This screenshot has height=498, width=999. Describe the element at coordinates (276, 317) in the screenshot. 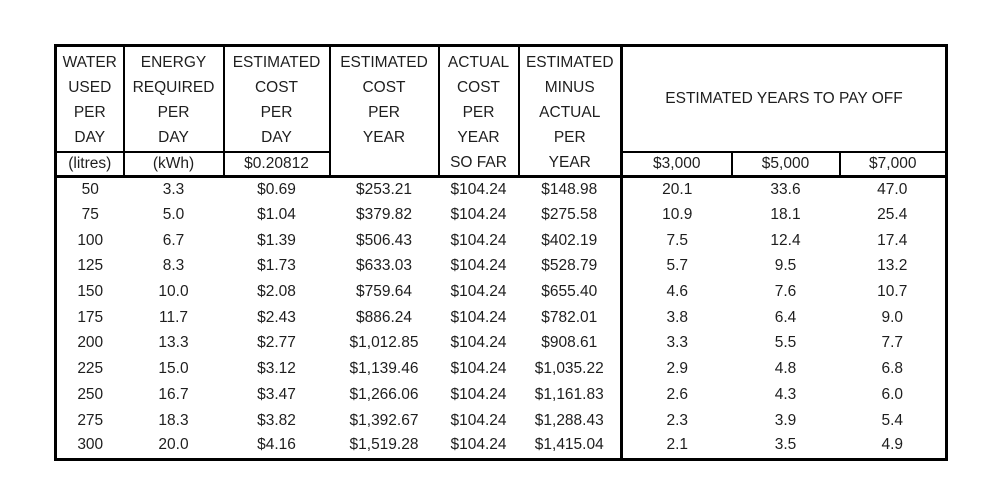

I see `cell-estimated-cost-per-day: $2.43` at that location.